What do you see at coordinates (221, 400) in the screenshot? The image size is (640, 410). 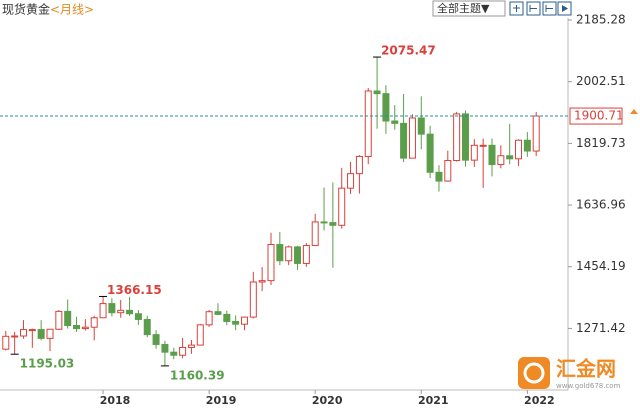 I see `x-tick-label: 2019` at bounding box center [221, 400].